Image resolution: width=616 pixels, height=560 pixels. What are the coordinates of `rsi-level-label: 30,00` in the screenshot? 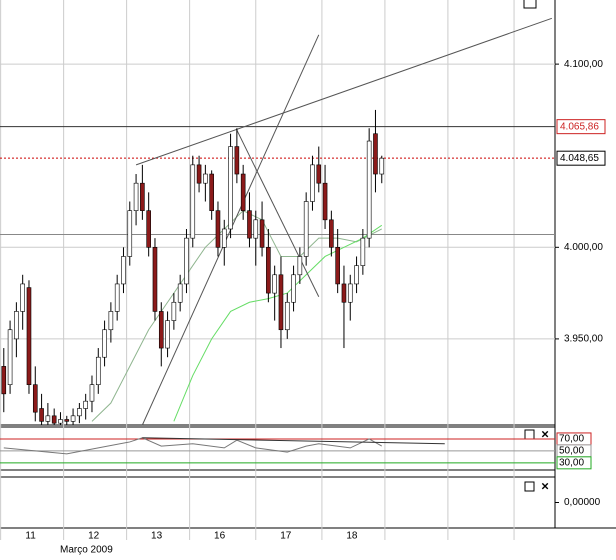 It's located at (571, 462).